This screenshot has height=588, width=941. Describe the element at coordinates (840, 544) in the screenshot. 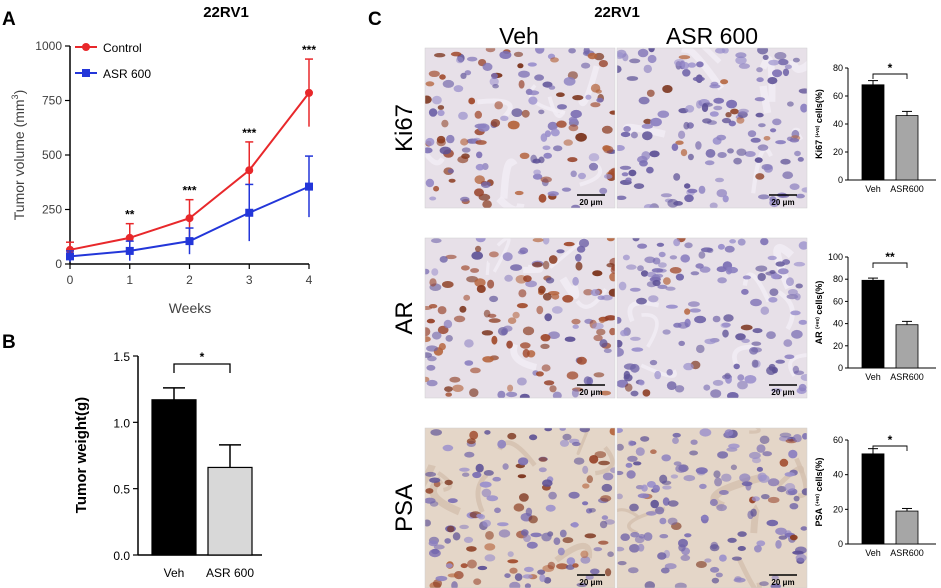

I see `y-tick-label: 0` at that location.